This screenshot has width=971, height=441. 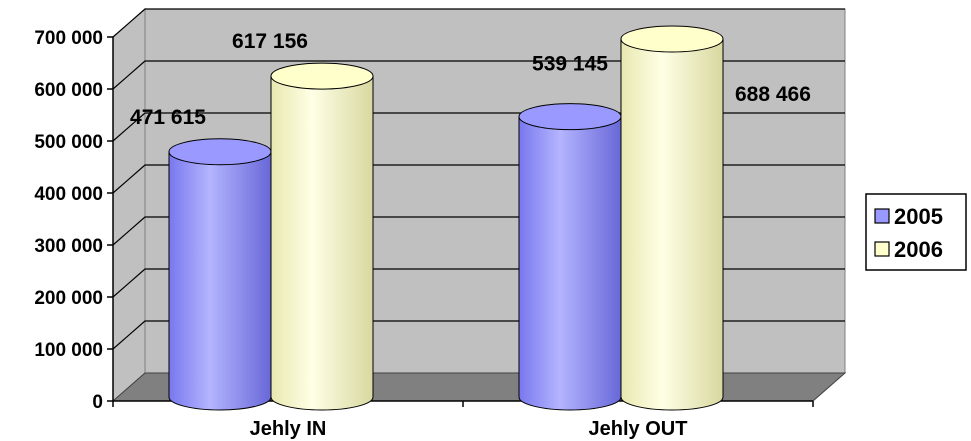 I want to click on y-tick-label: 0, so click(x=97, y=402).